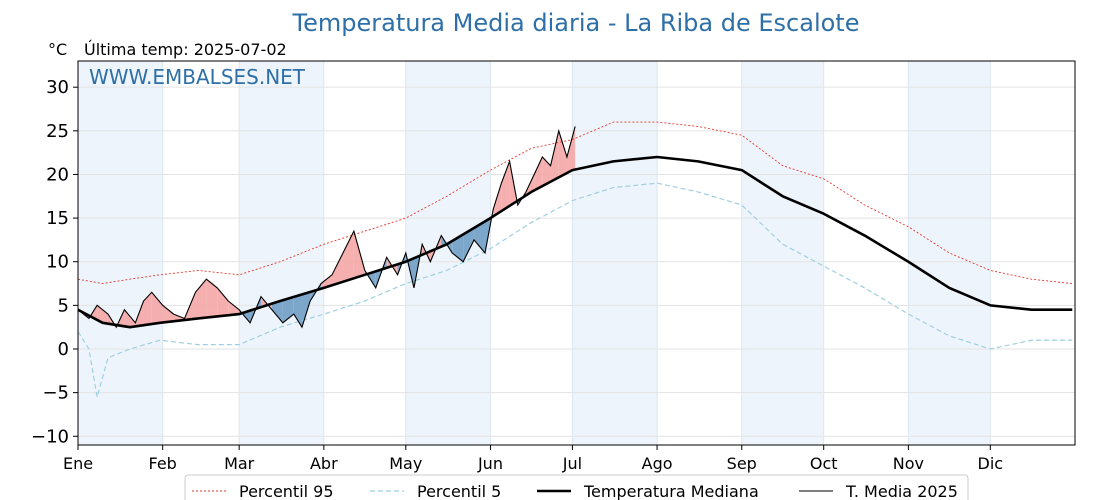 The width and height of the screenshot is (1120, 500). Describe the element at coordinates (671, 491) in the screenshot. I see `legend-label-median: Temperatura Mediana` at that location.